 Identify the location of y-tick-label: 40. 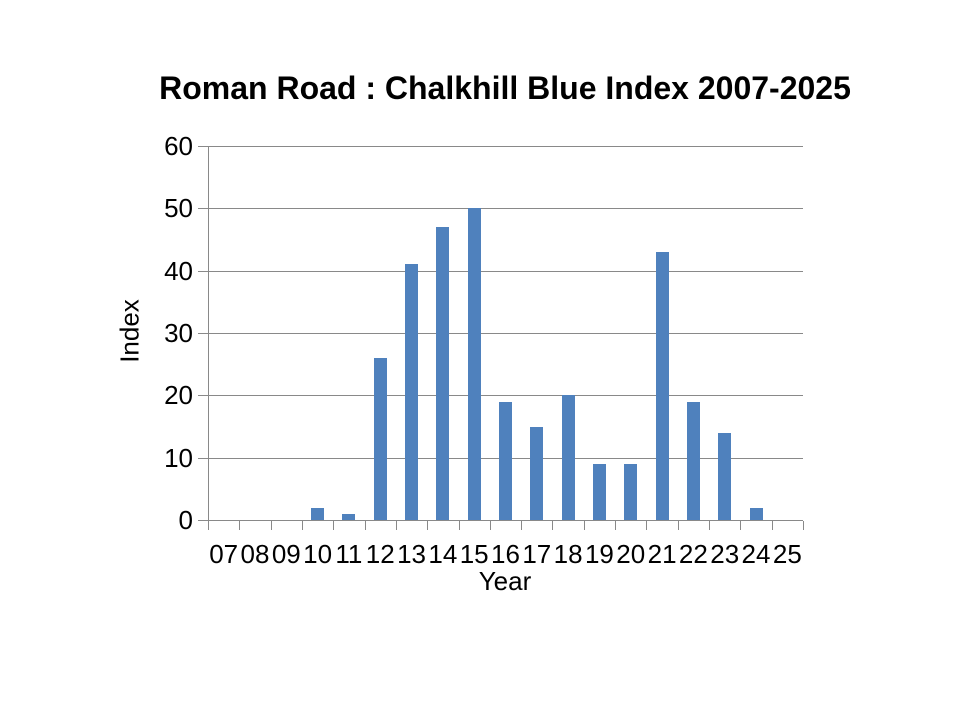
(178, 270).